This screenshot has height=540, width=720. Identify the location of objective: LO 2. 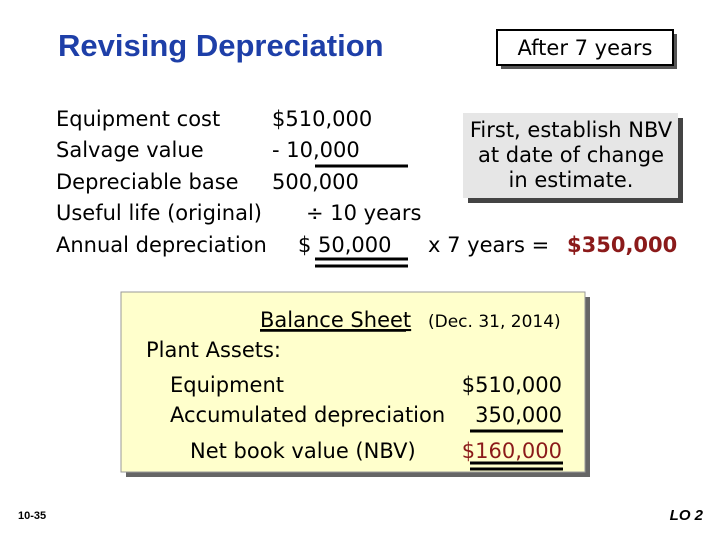
(687, 515).